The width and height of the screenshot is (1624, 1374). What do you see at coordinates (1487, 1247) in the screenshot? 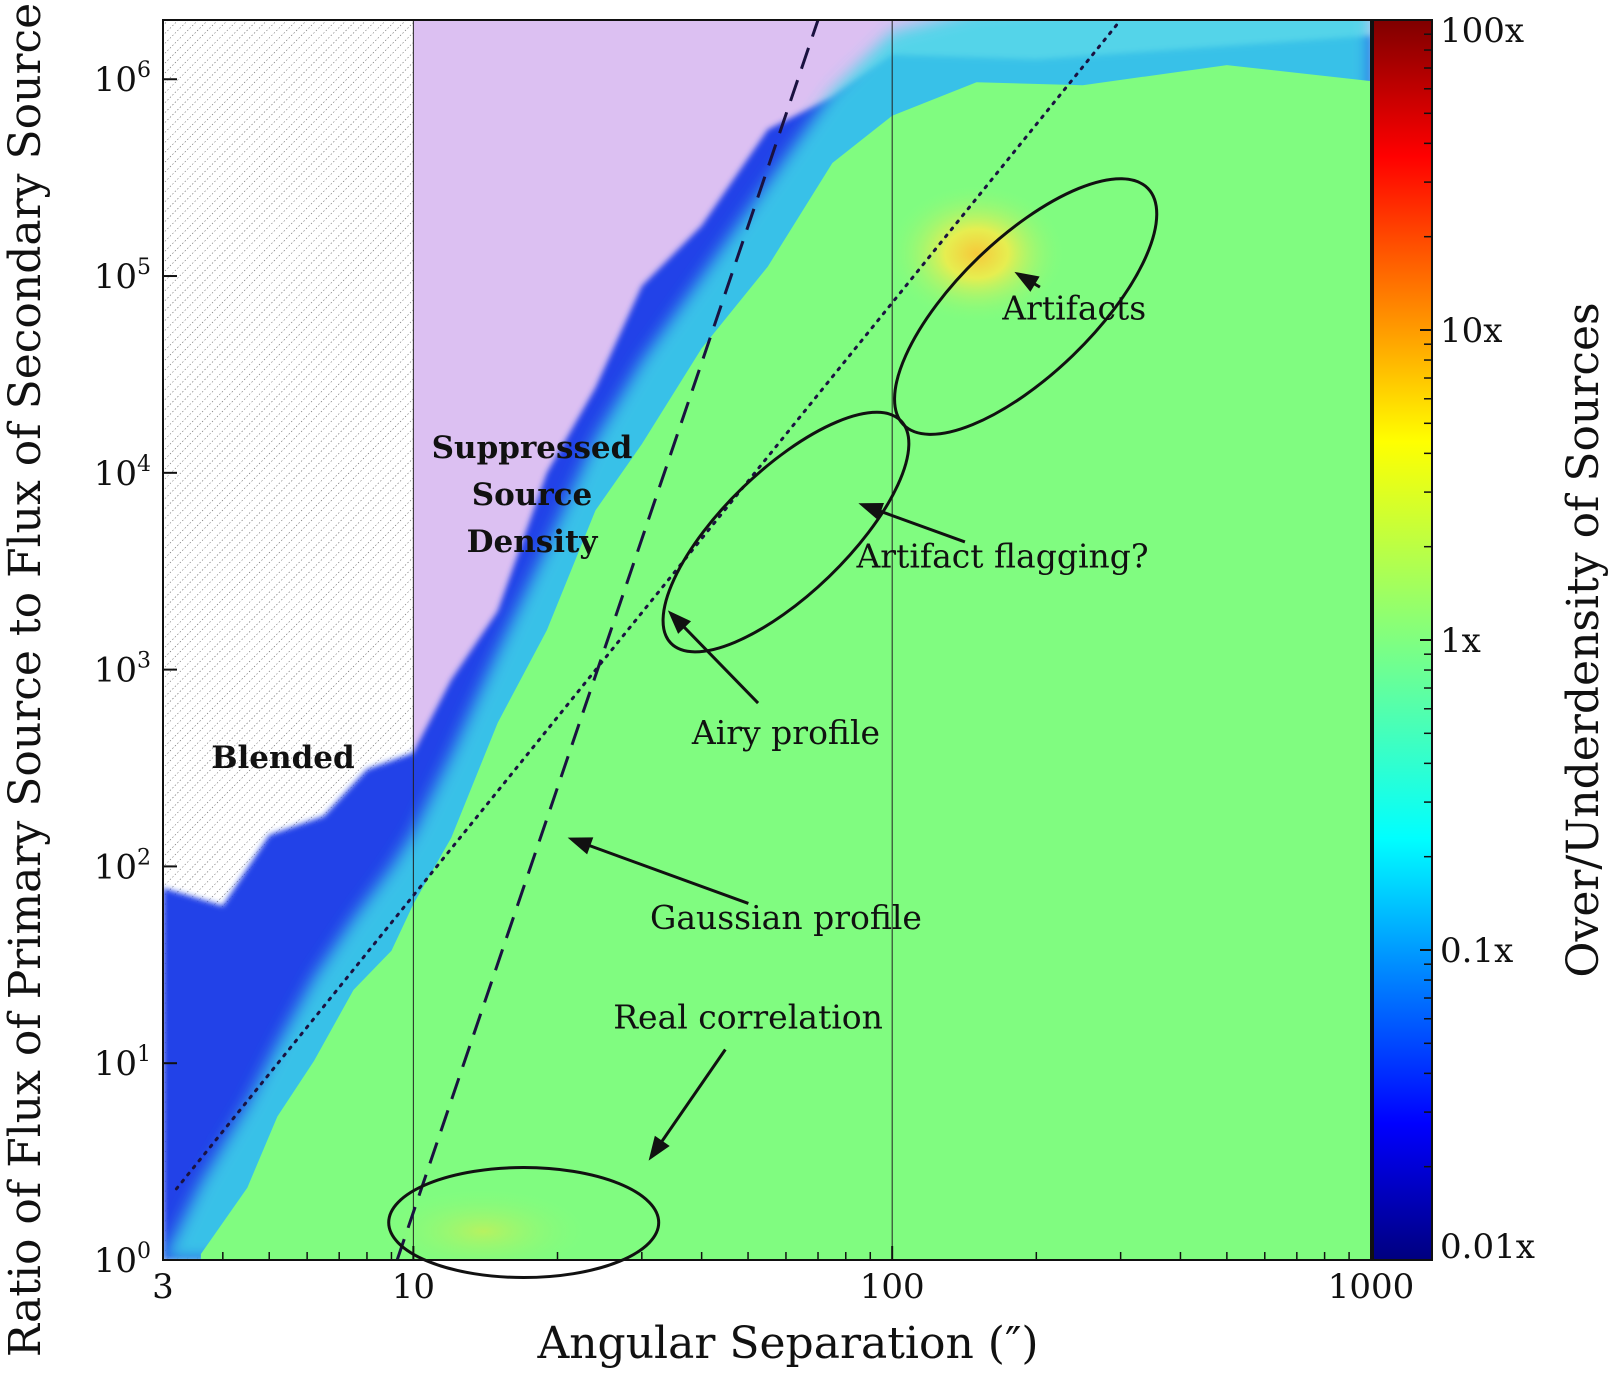
I see `colorbar-tick-label: 0.01x` at bounding box center [1487, 1247].